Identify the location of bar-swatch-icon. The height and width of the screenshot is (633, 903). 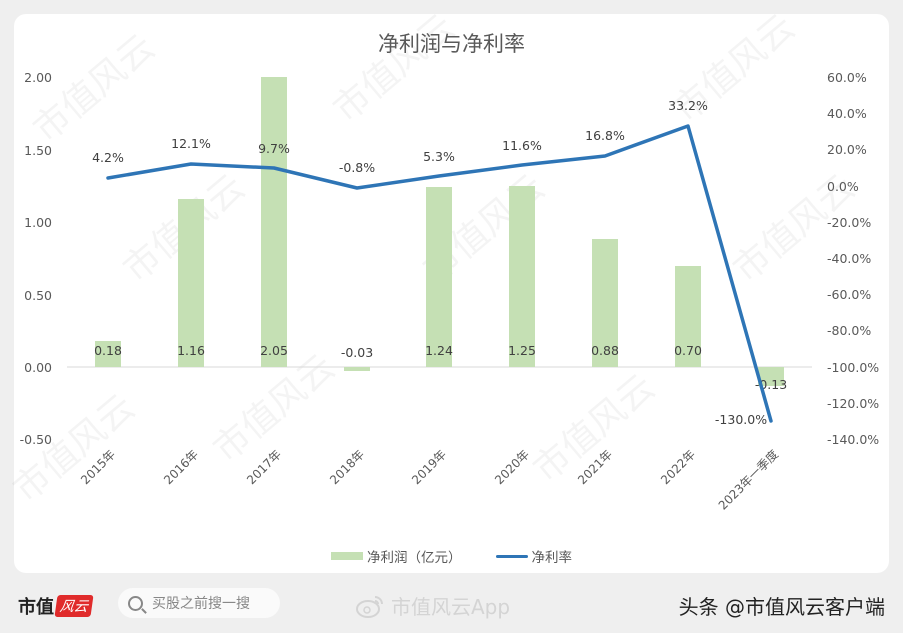
(347, 556).